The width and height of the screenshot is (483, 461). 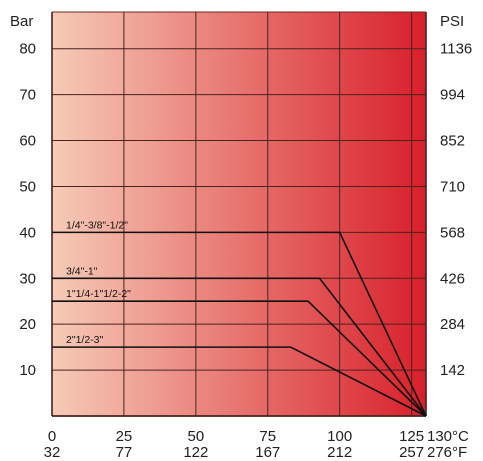 I want to click on x-tick-f-32: 32, so click(x=52, y=452).